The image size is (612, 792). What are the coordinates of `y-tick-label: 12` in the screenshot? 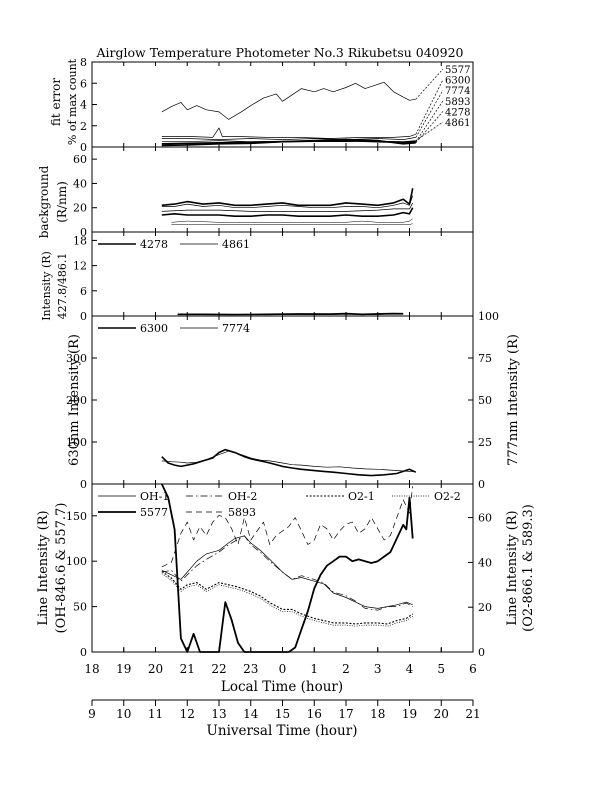 It's located at (80, 266).